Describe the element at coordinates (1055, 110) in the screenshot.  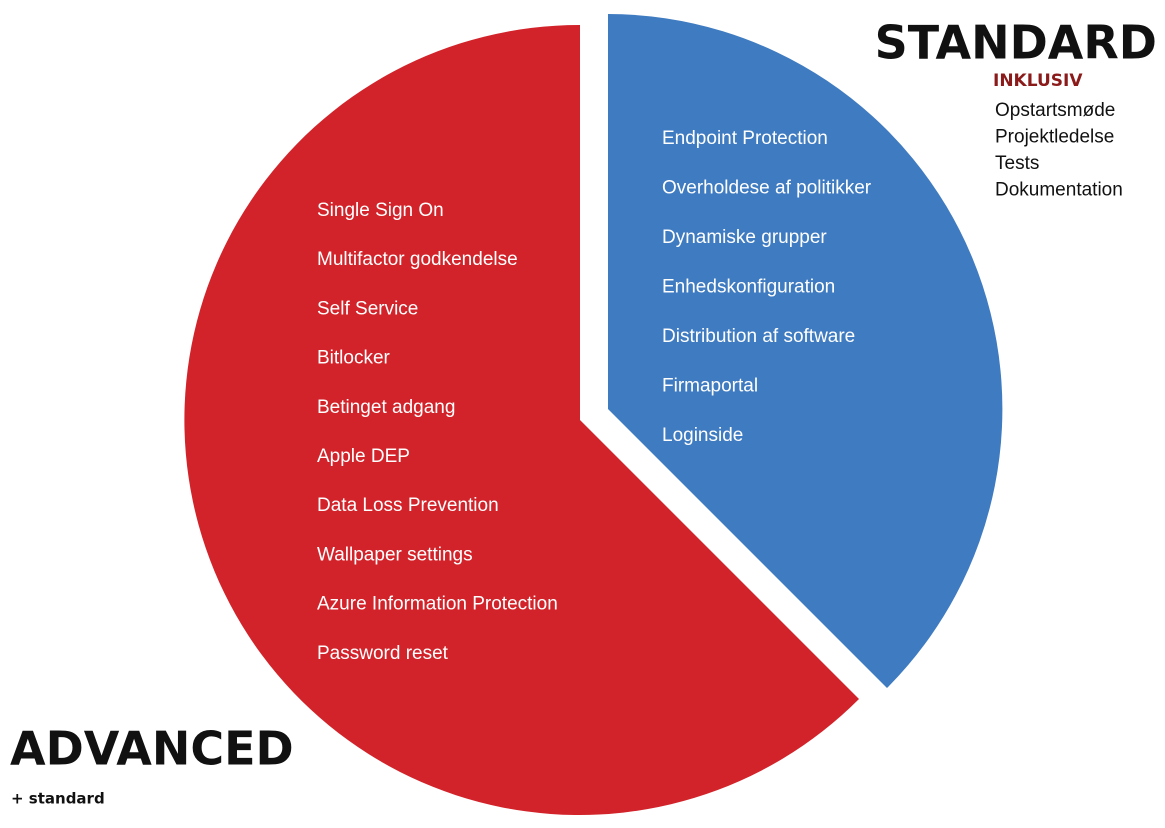
I see `included-item: Opstartsmøde` at that location.